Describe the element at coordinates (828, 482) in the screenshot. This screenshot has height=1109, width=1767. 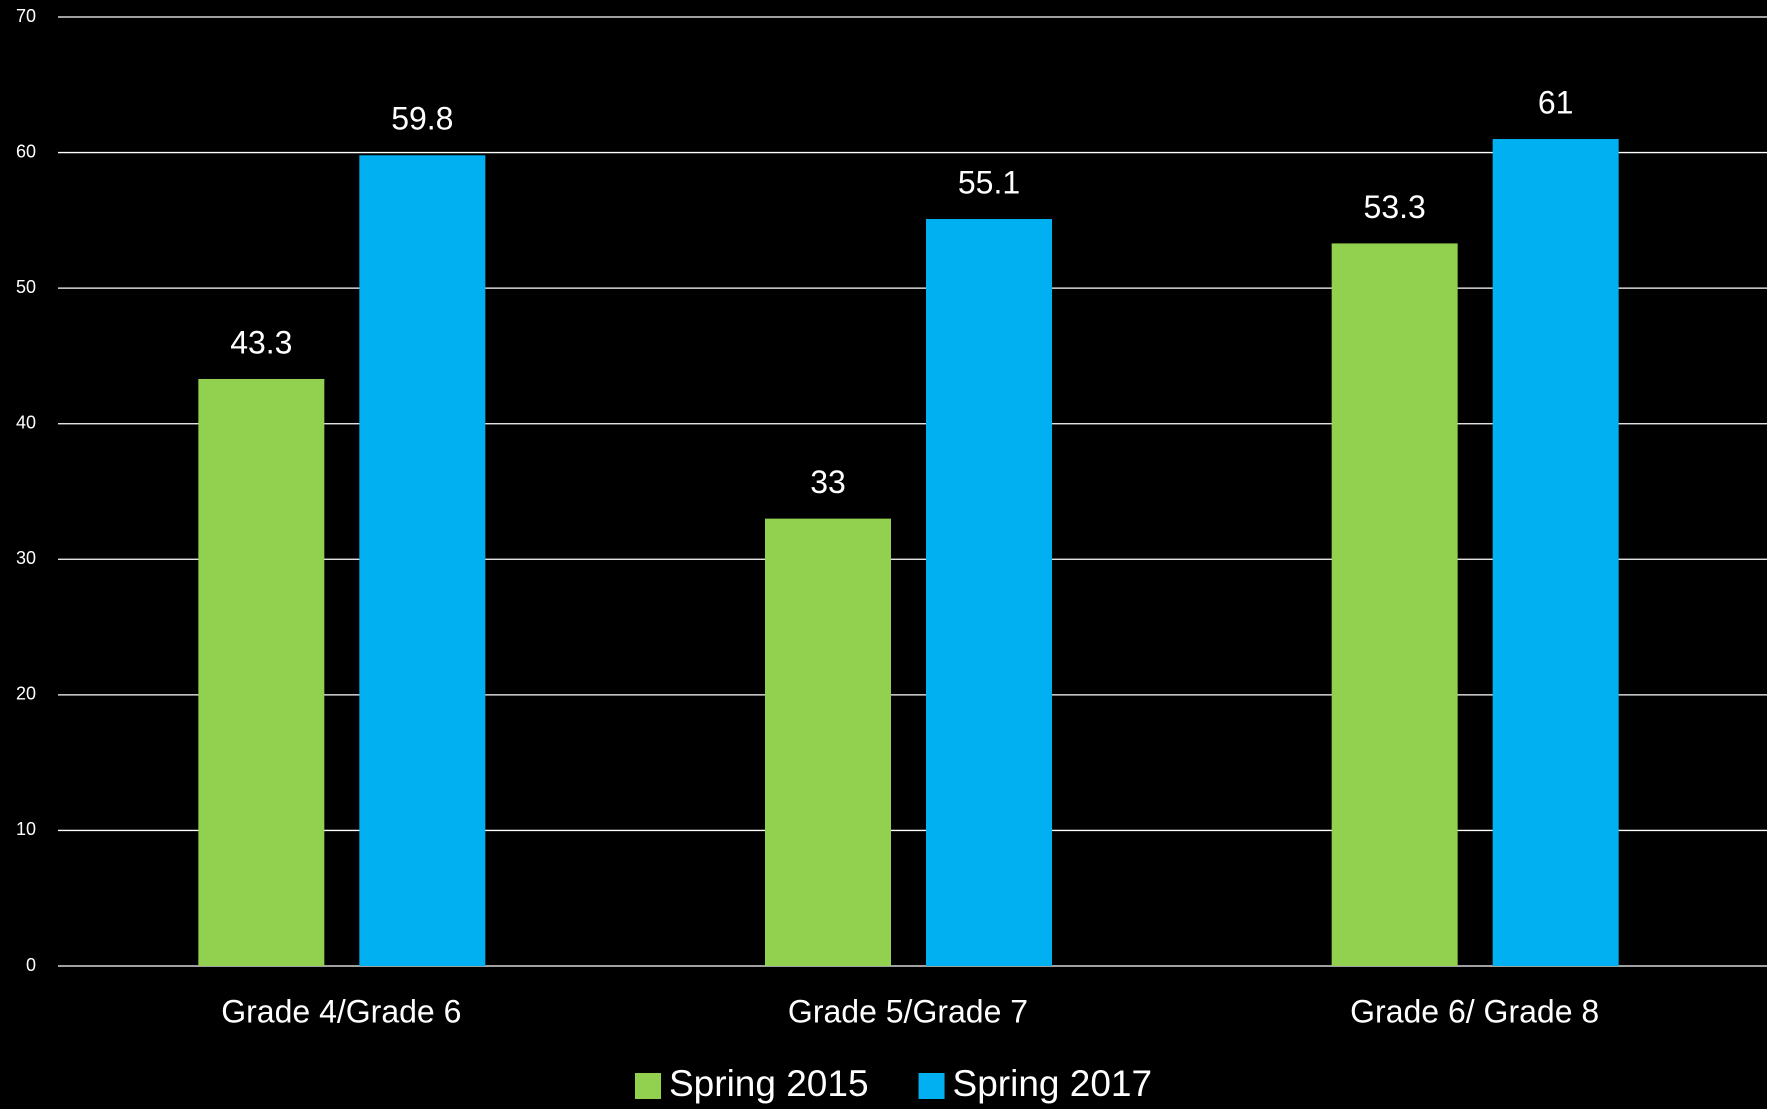
I see `value-label: 33` at that location.